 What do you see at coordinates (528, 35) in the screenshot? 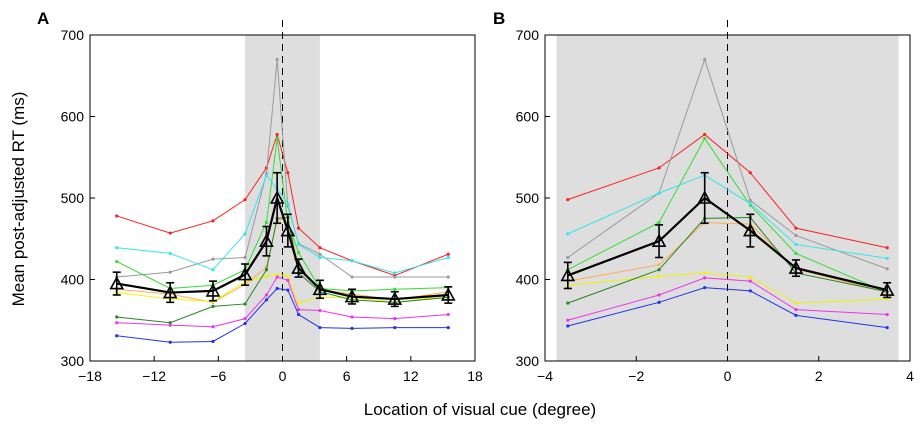
I see `y-tick-label: 700` at bounding box center [528, 35].